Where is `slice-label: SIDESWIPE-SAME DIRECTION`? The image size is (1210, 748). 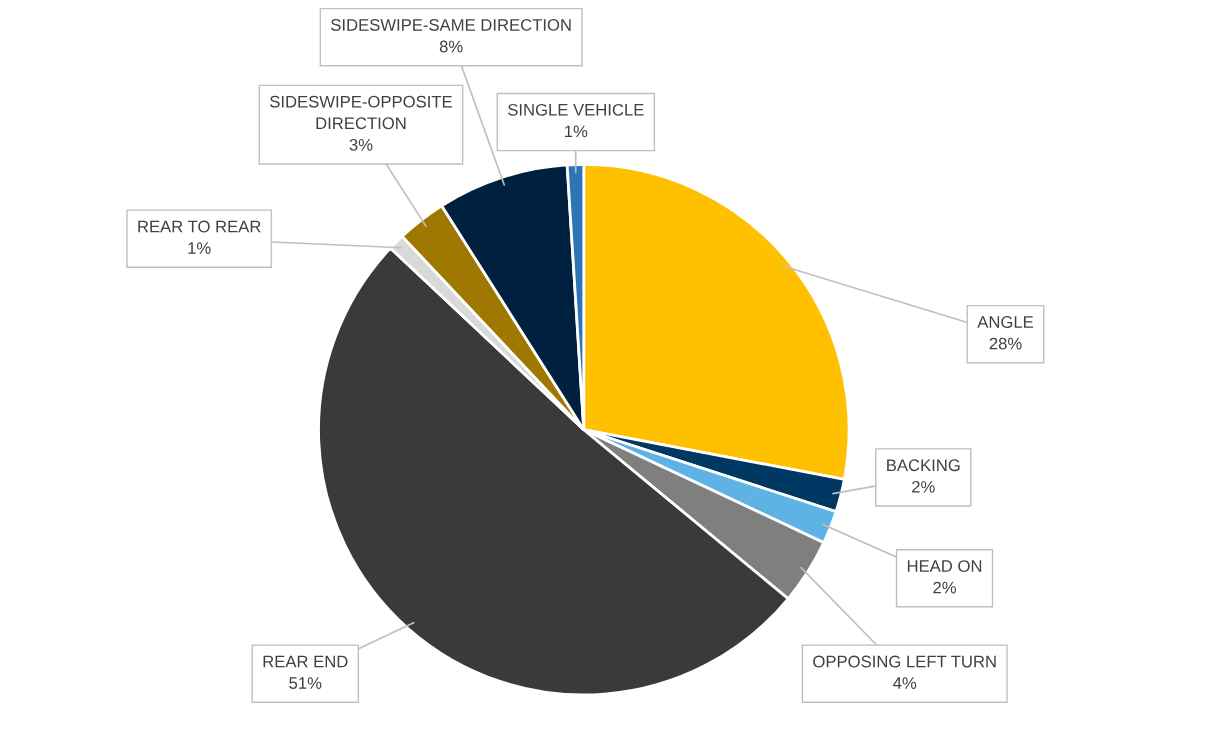
slice-label: SIDESWIPE-SAME DIRECTION is located at coordinates (451, 25).